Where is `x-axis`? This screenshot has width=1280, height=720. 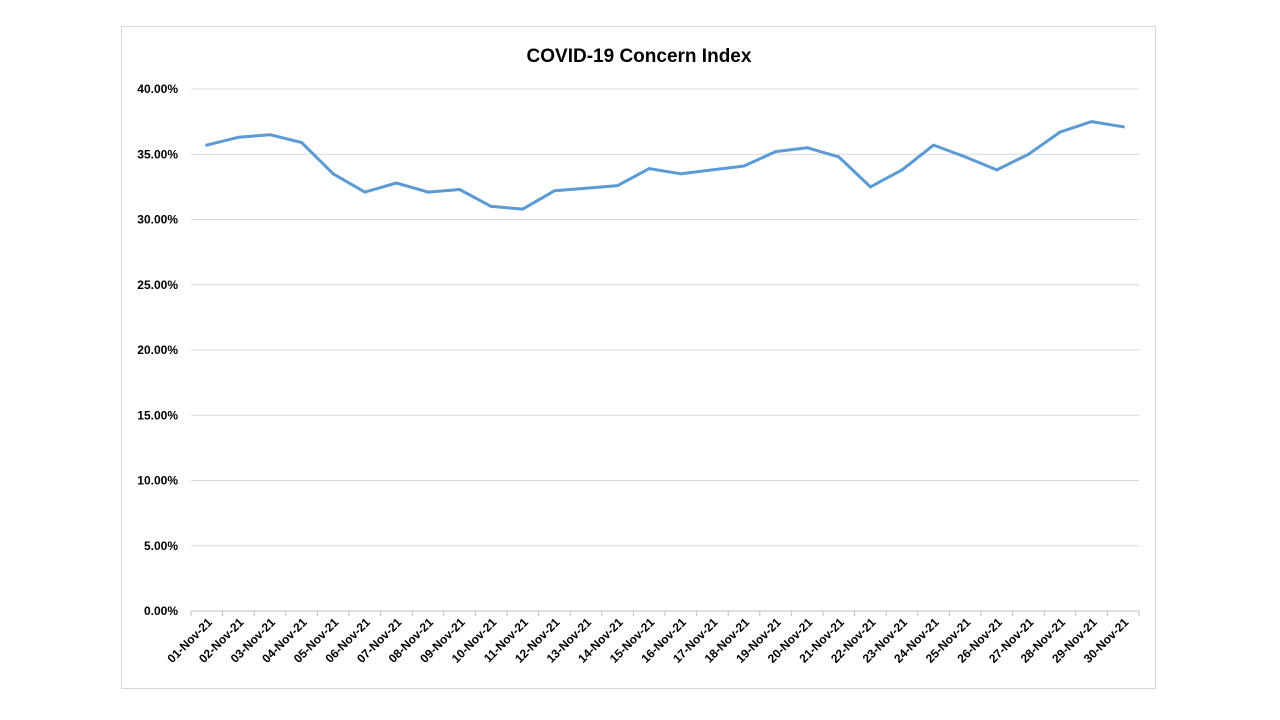 x-axis is located at coordinates (665, 613).